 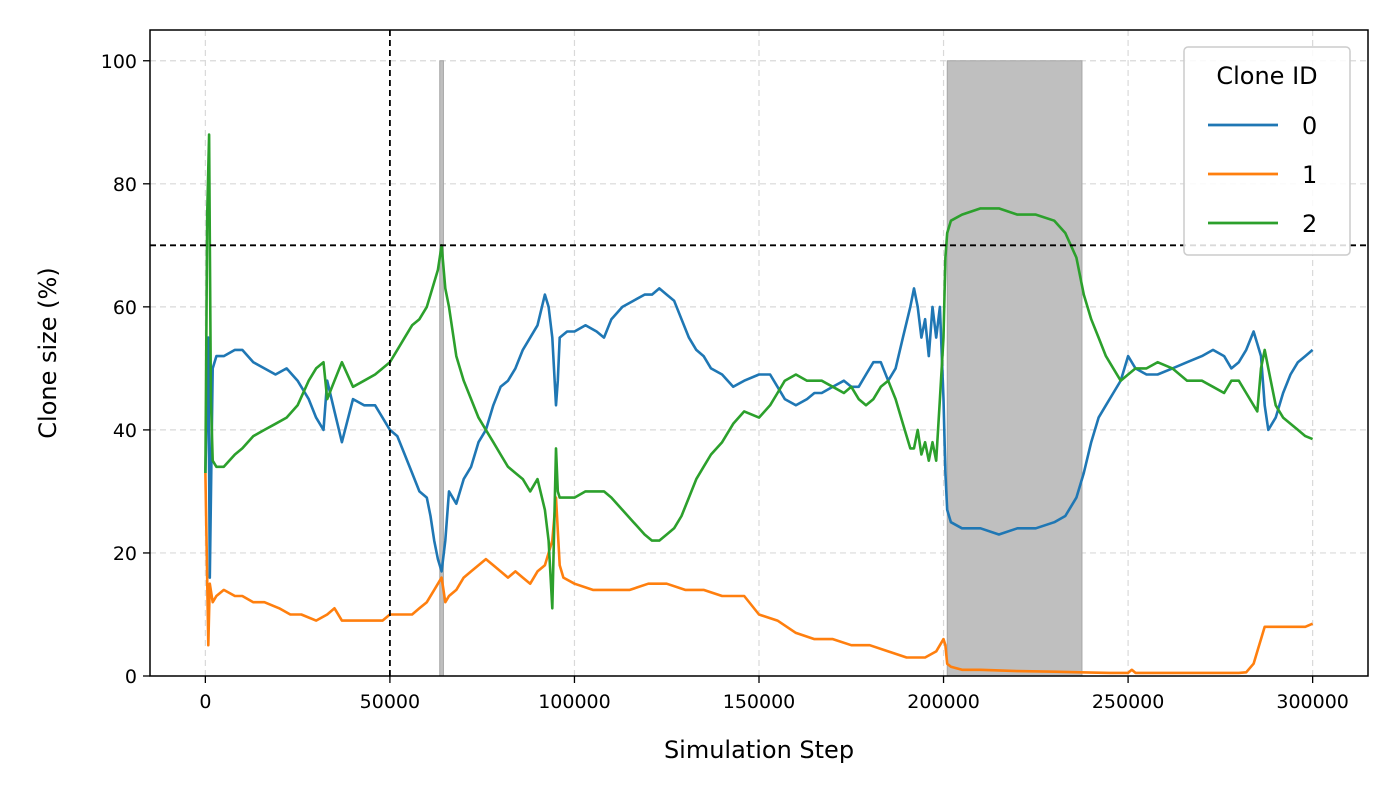 What do you see at coordinates (1262, 175) in the screenshot?
I see `legend-items: 0 1 2` at bounding box center [1262, 175].